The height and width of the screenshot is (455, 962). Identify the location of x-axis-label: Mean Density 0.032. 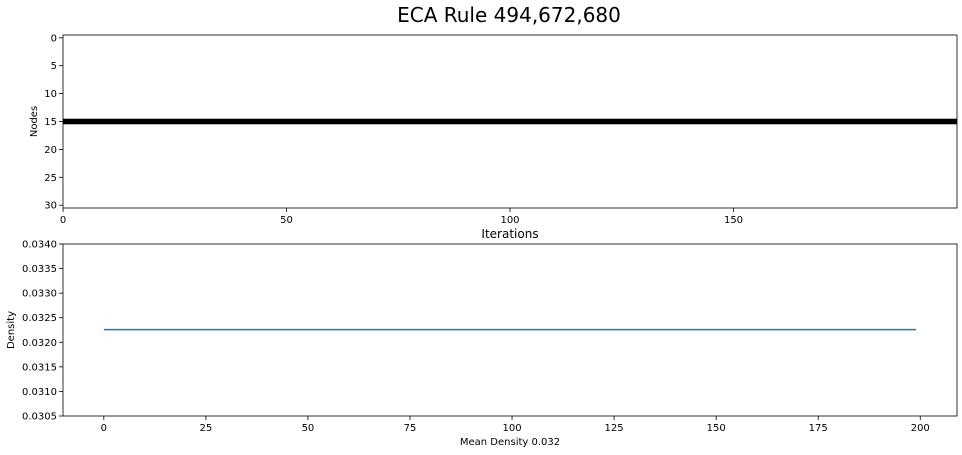
(510, 442).